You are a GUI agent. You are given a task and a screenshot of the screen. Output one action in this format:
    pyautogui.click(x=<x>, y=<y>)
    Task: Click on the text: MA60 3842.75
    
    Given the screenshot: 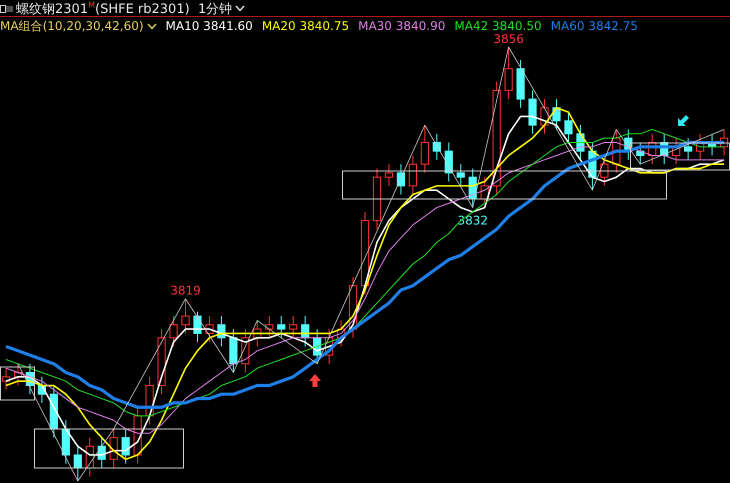 What is the action you would take?
    pyautogui.click(x=594, y=26)
    